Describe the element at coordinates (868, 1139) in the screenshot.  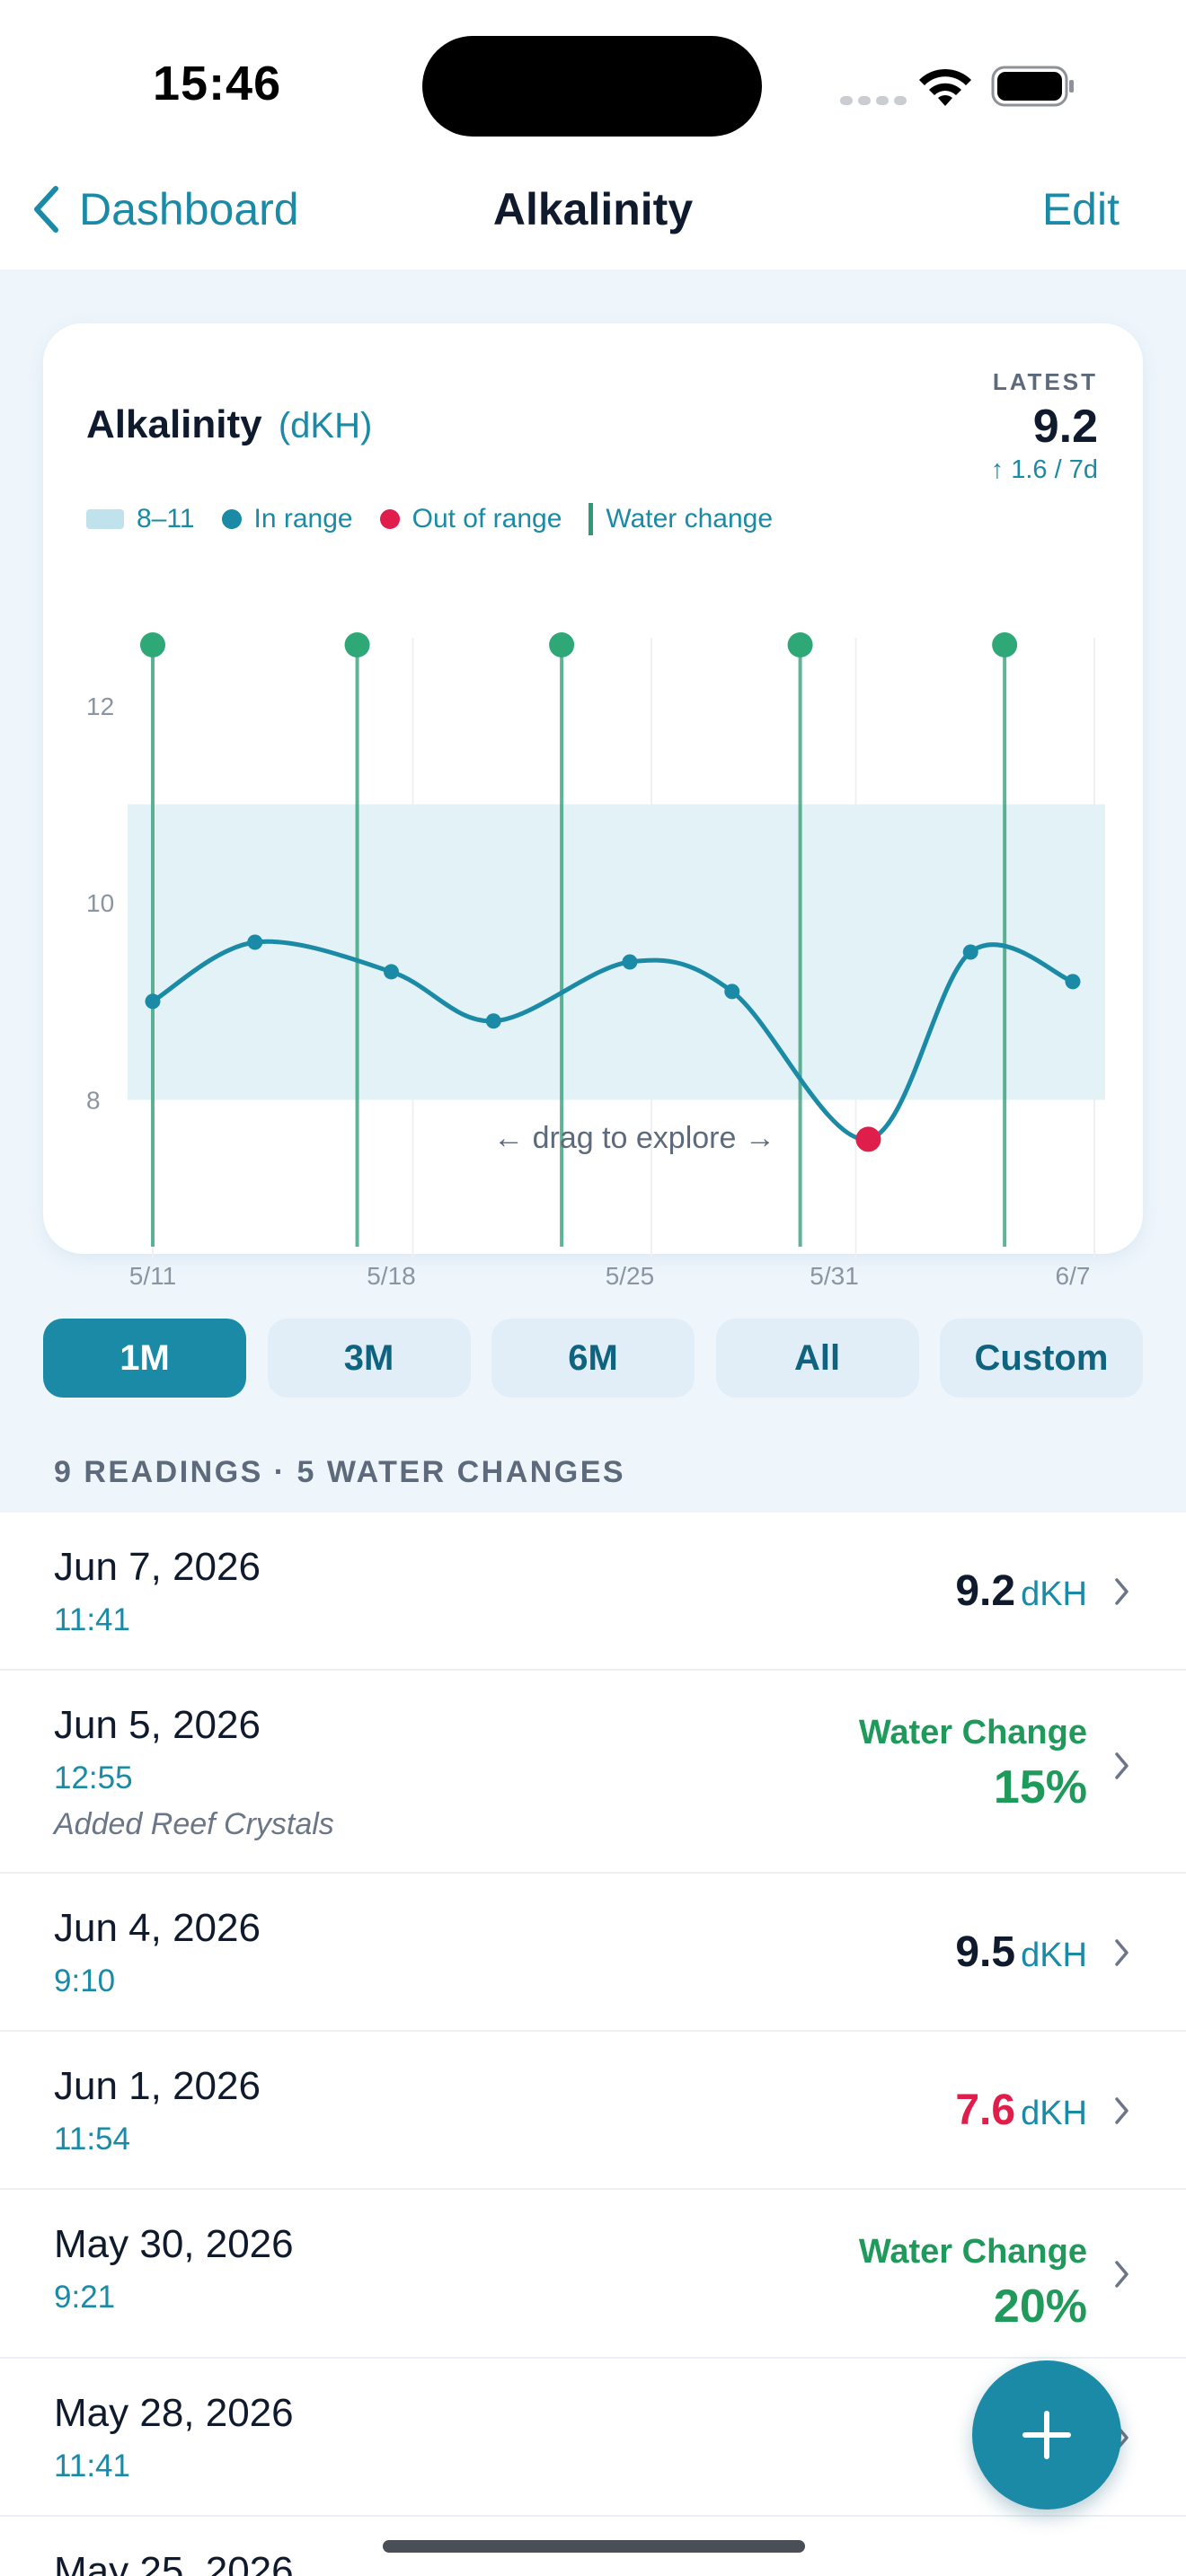
I see `data-point-out-of-range` at that location.